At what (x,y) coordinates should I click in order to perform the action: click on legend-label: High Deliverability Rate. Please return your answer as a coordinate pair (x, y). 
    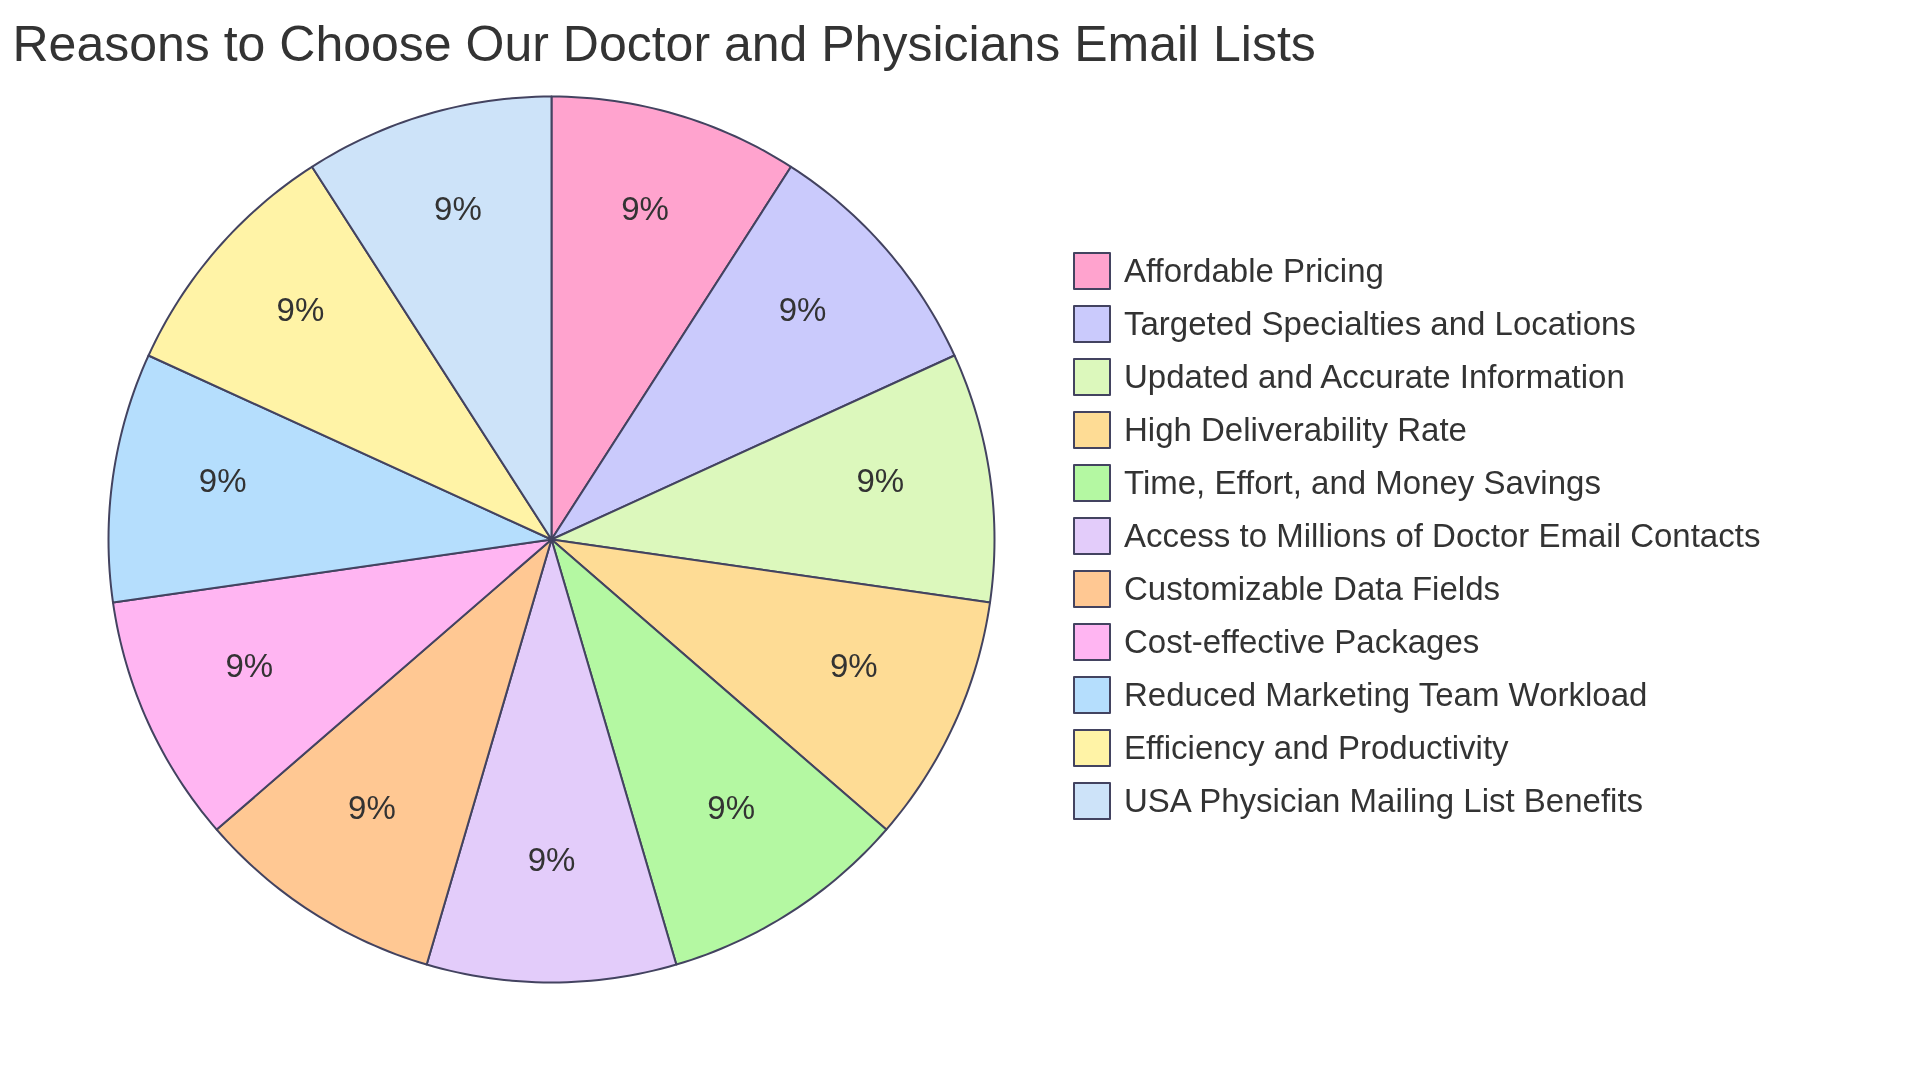
    Looking at the image, I should click on (1295, 429).